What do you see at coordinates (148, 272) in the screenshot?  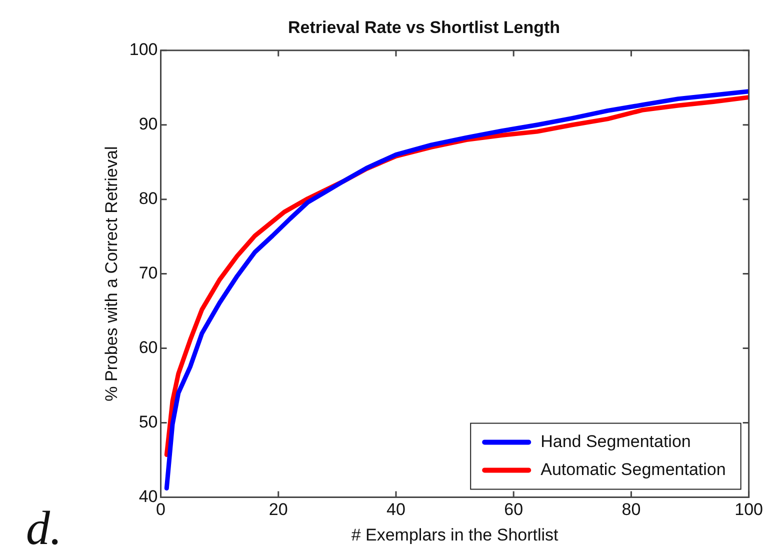 I see `y-tick-label: 70` at bounding box center [148, 272].